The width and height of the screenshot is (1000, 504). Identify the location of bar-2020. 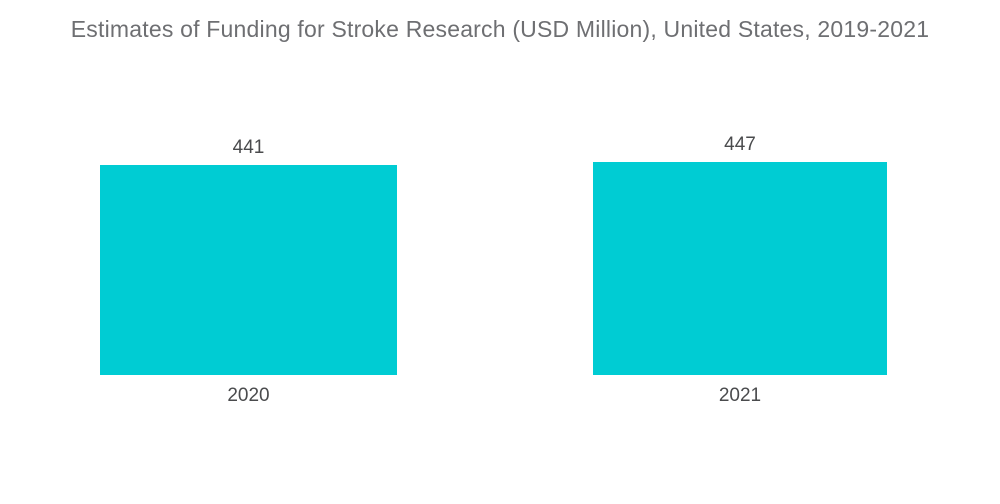
(248, 270).